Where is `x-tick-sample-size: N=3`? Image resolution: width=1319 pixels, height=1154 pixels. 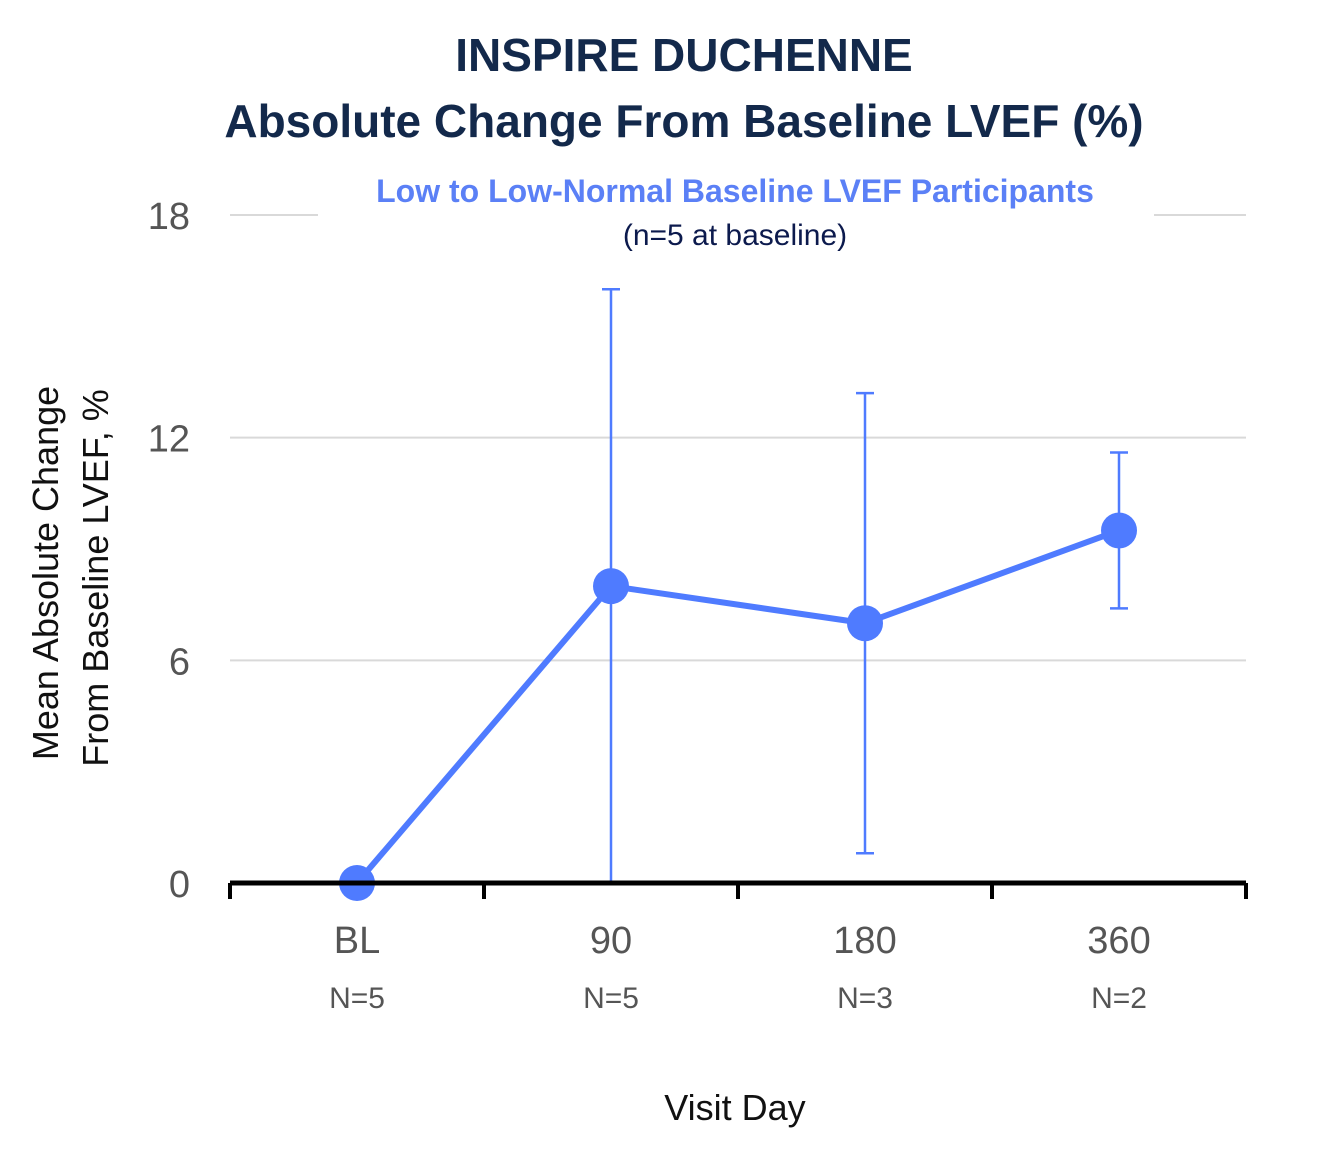 x-tick-sample-size: N=3 is located at coordinates (865, 998).